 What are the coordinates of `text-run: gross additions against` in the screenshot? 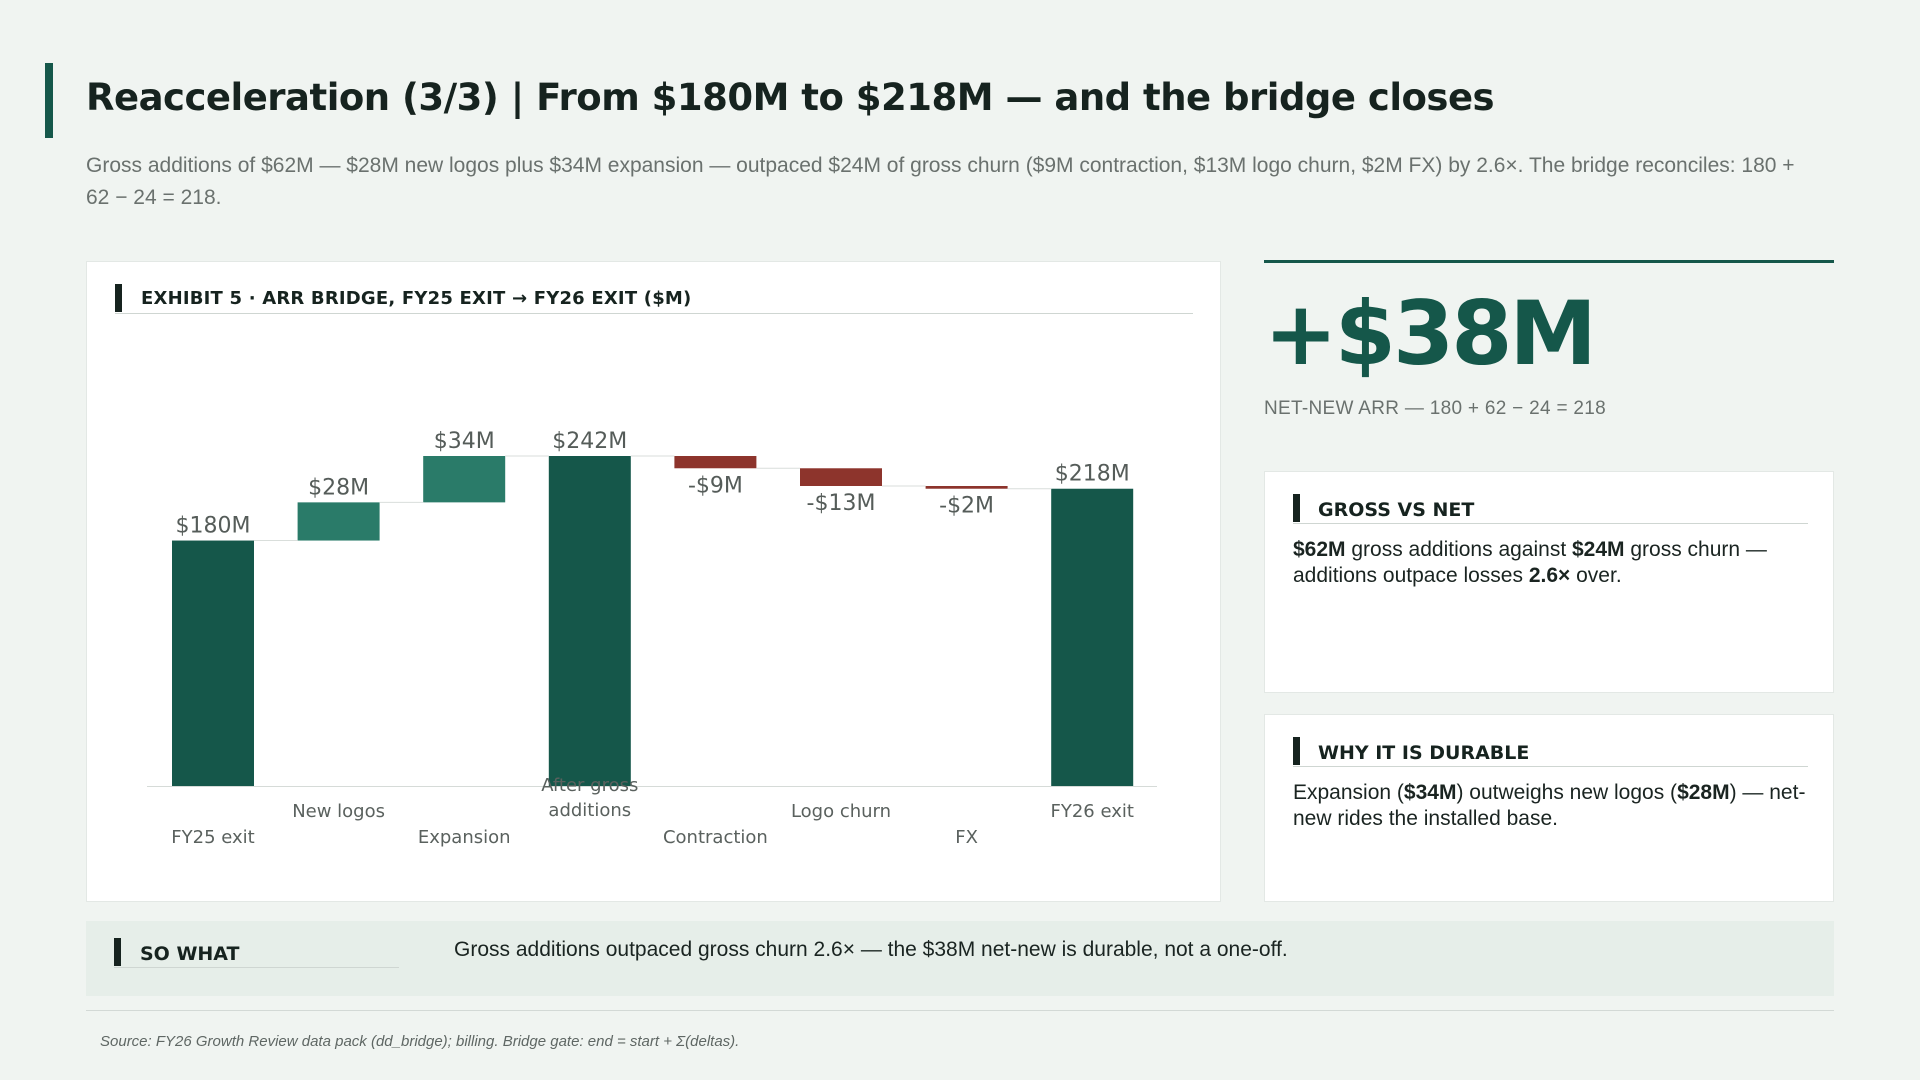 It's located at (1458, 549).